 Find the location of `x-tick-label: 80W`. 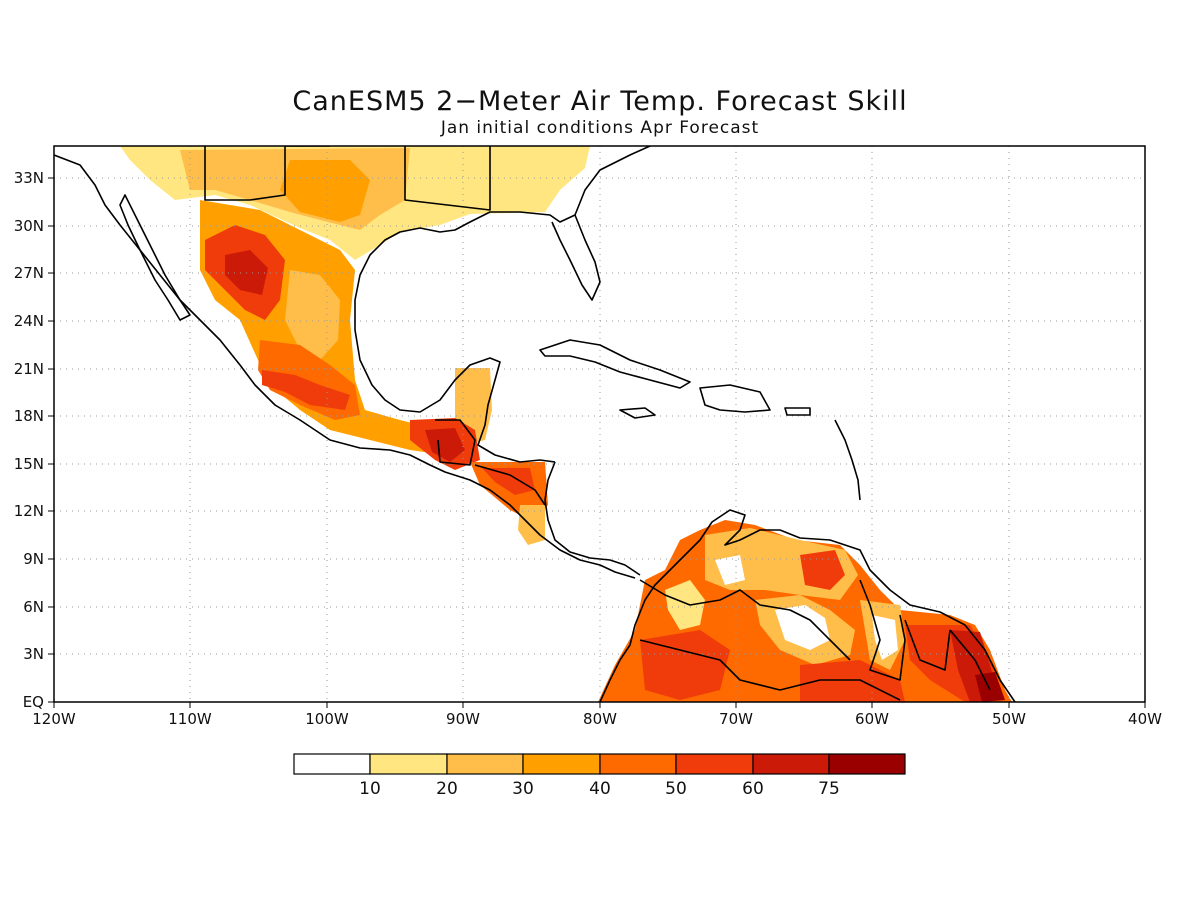

x-tick-label: 80W is located at coordinates (600, 719).